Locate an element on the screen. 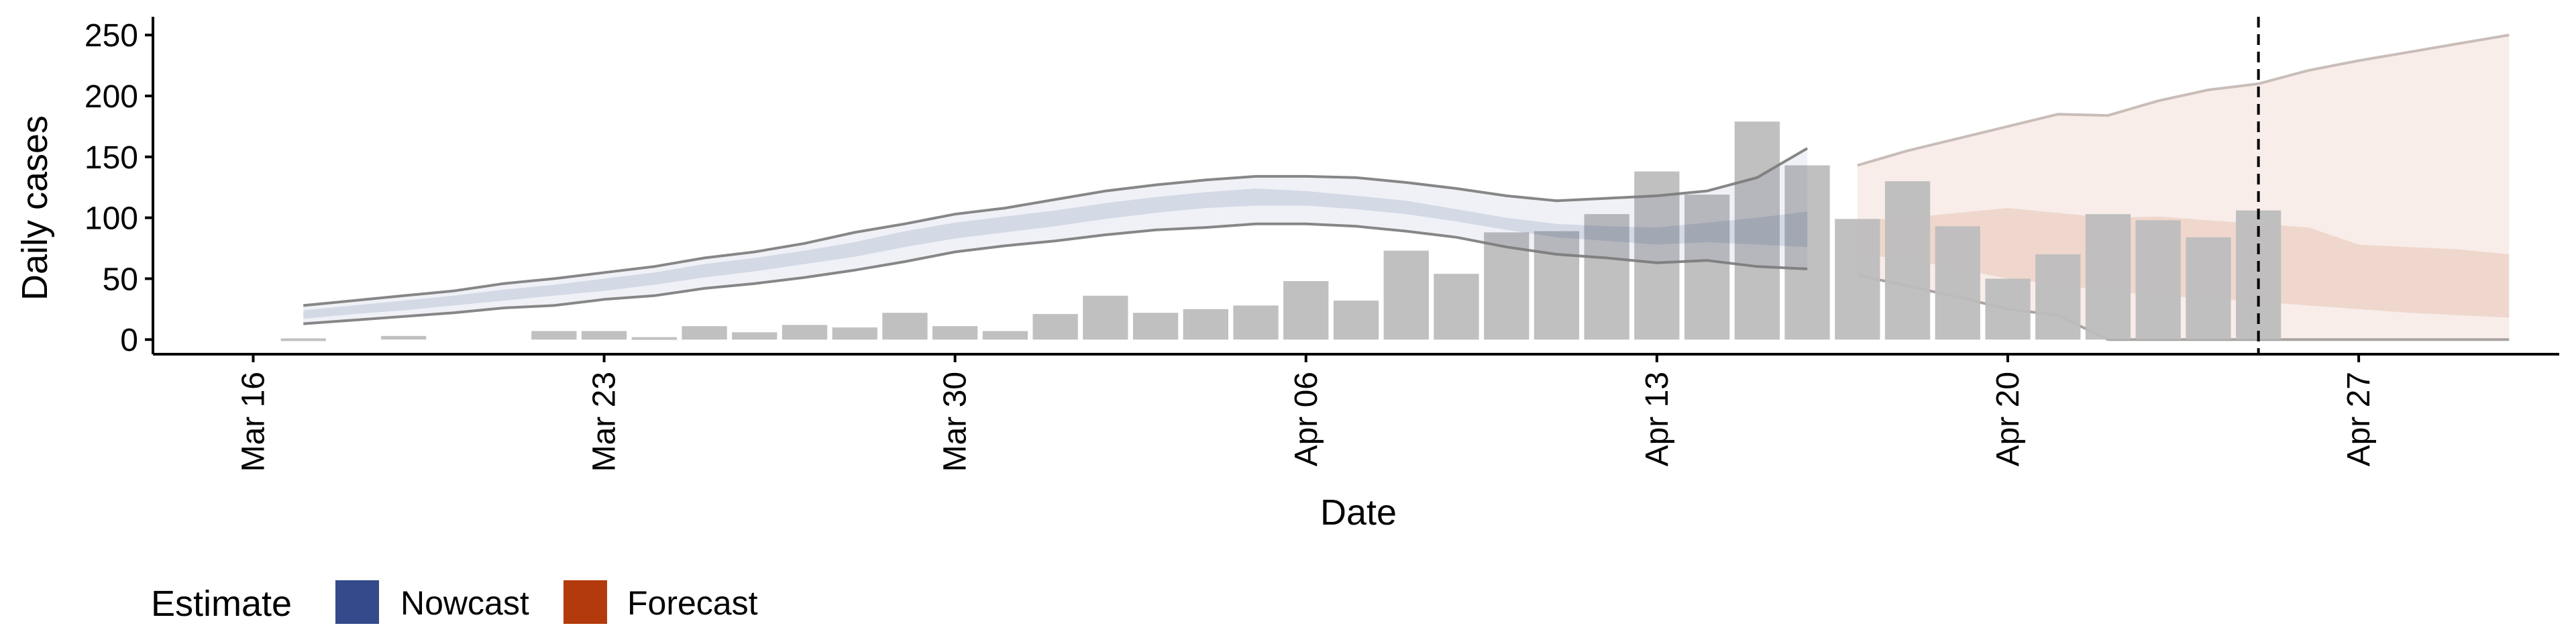  legend-key-forecast is located at coordinates (585, 602).